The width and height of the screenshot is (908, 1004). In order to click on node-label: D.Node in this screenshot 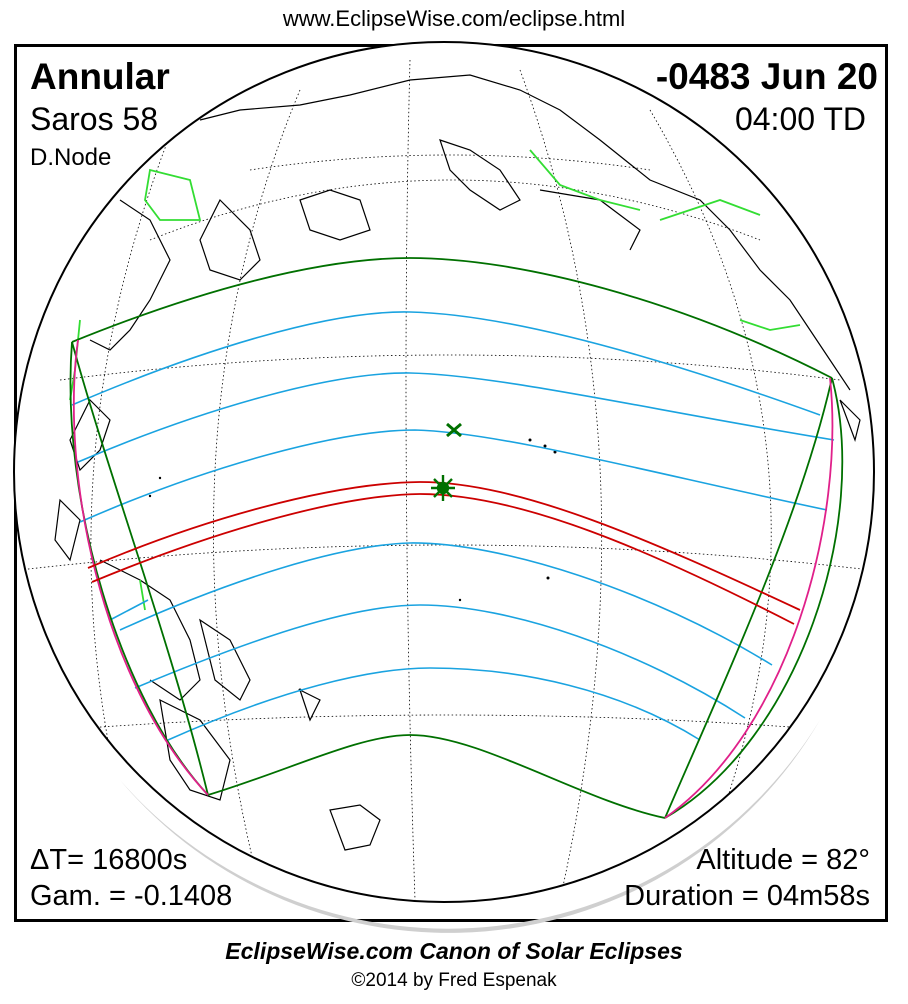, I will do `click(71, 157)`.